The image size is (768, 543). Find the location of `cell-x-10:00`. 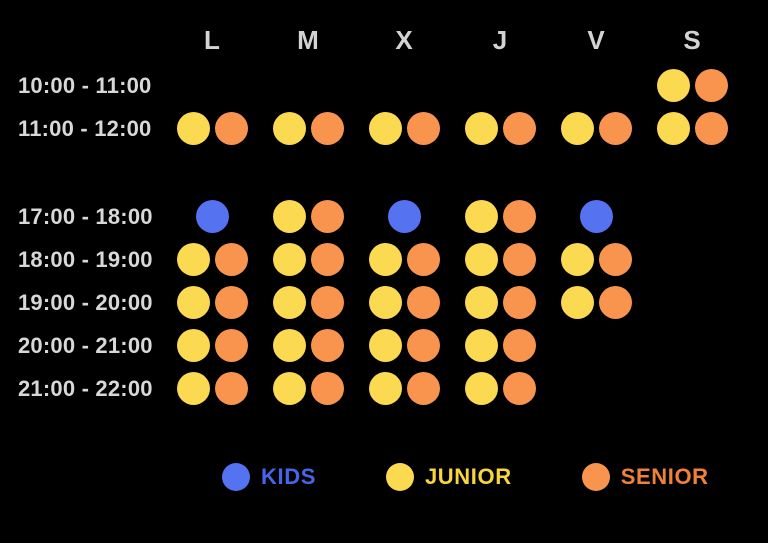

cell-x-10:00 is located at coordinates (404, 85).